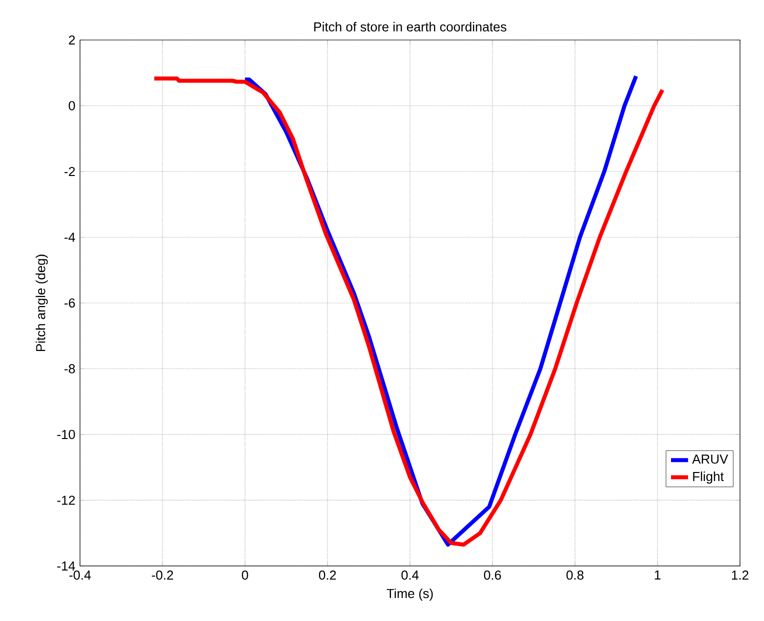  What do you see at coordinates (575, 575) in the screenshot?
I see `x-tick-label: 0.8` at bounding box center [575, 575].